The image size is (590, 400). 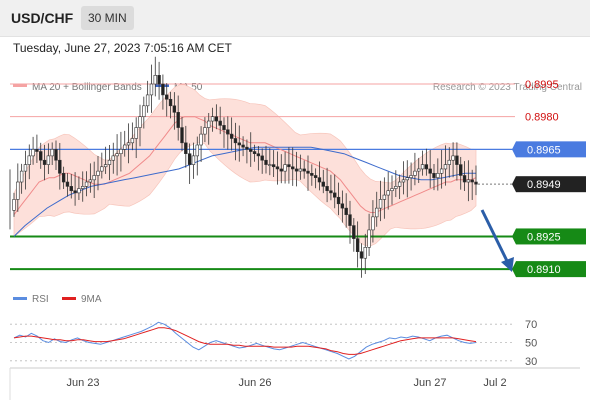 I want to click on timeframe-badge: 30 MIN, so click(x=107, y=18).